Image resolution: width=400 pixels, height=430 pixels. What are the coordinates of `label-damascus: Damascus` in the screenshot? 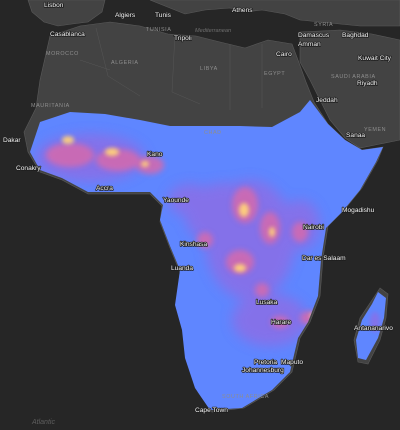 It's located at (314, 35).